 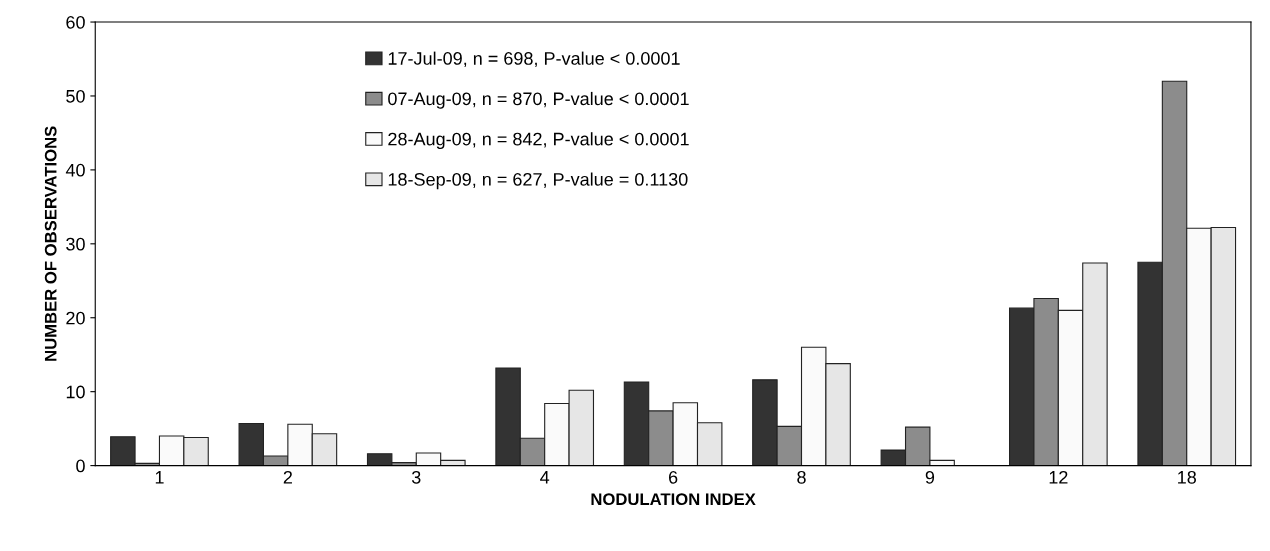 What do you see at coordinates (75, 170) in the screenshot?
I see `y-tick-label: 40` at bounding box center [75, 170].